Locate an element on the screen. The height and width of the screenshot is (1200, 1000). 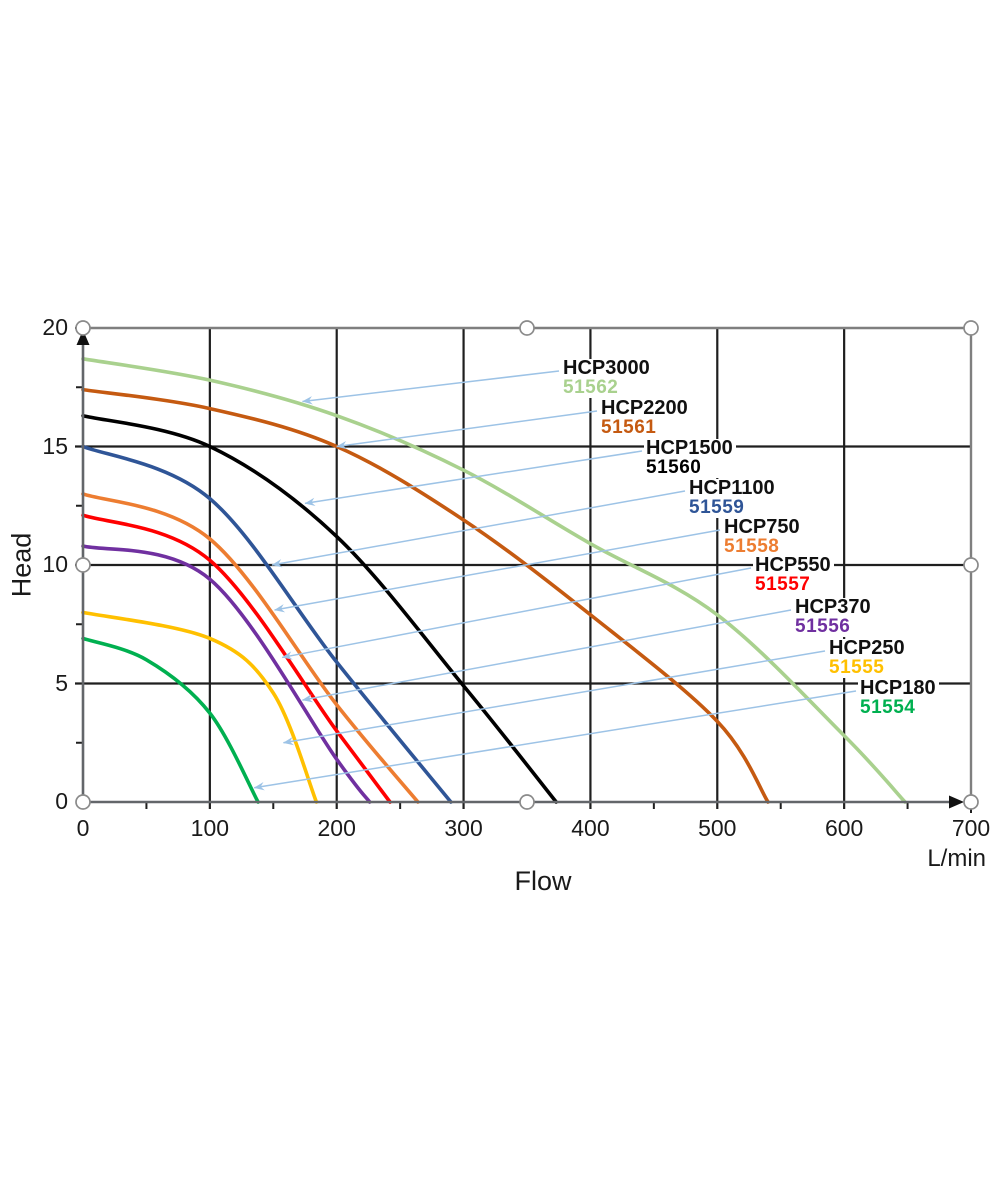
x-axis-arrow-icon is located at coordinates (956, 802).